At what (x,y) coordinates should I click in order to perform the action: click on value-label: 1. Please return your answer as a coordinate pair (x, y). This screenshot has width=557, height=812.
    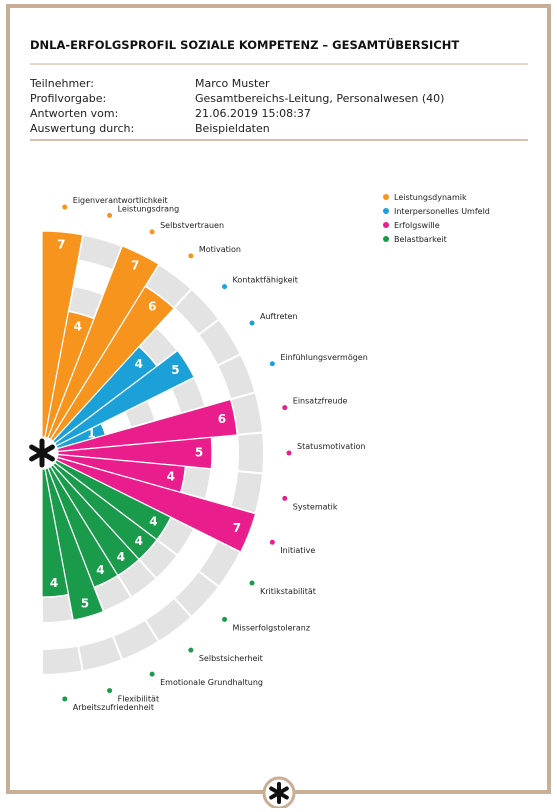
    Looking at the image, I should click on (91, 433).